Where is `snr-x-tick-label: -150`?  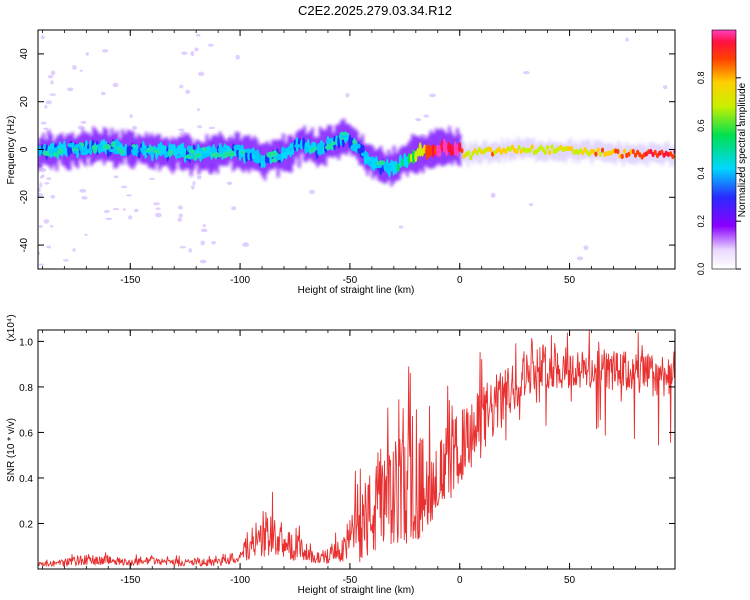
snr-x-tick-label: -150 is located at coordinates (130, 580).